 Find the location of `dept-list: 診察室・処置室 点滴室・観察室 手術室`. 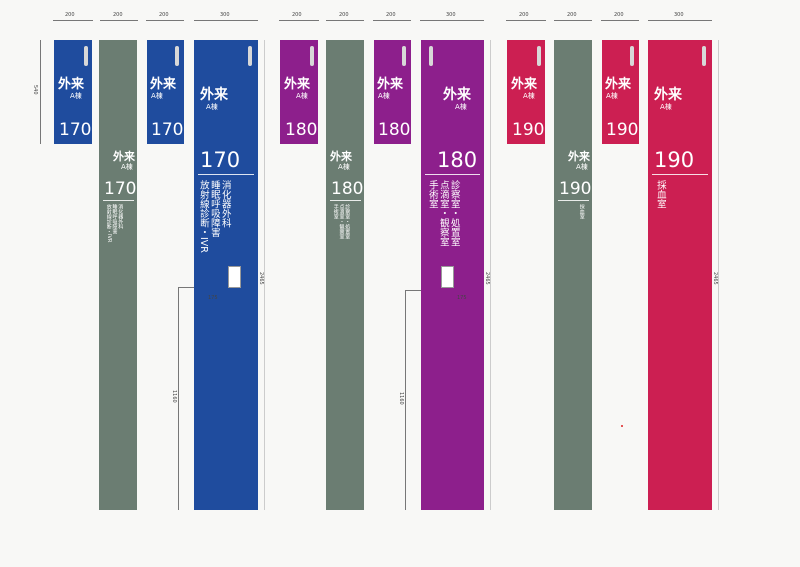

dept-list: 診察室・処置室 点滴室・観察室 手術室 is located at coordinates (443, 213).